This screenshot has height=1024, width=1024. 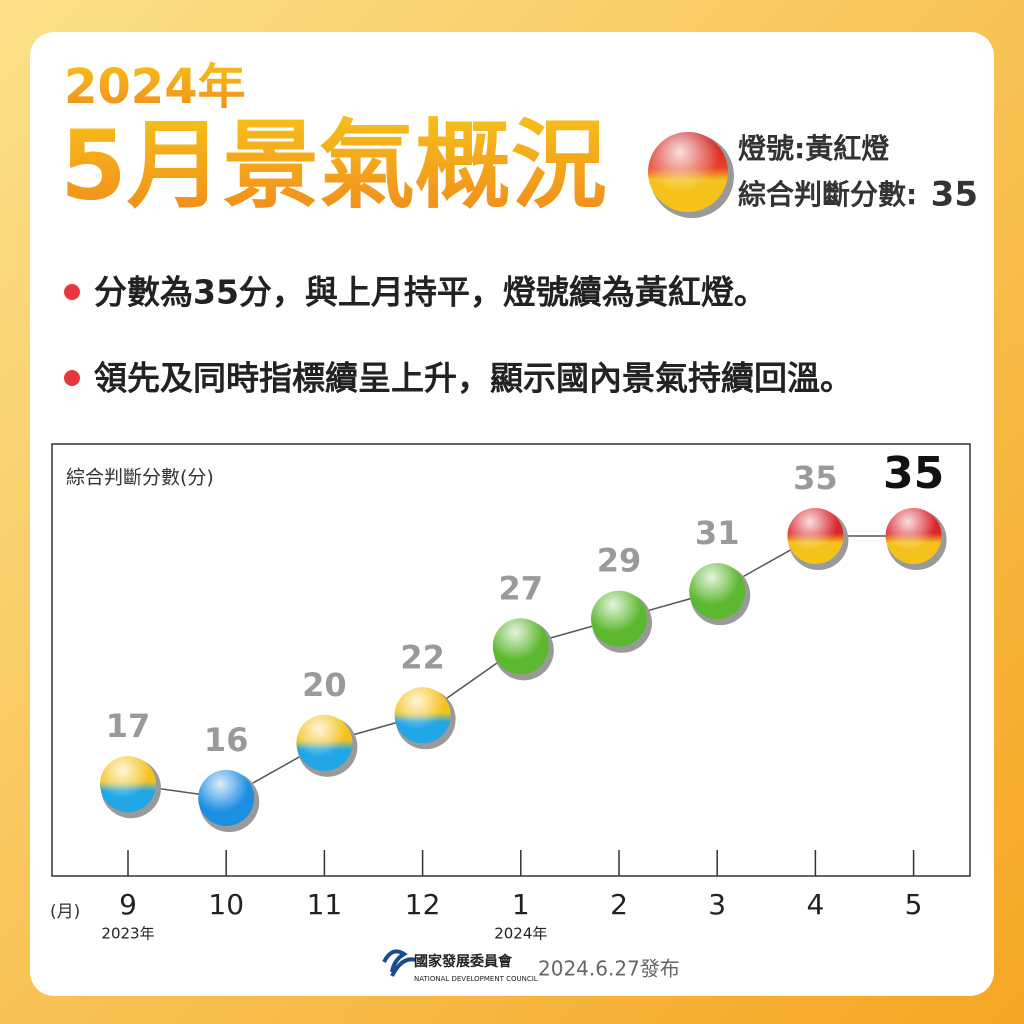 What do you see at coordinates (128, 726) in the screenshot?
I see `value-label: 17` at bounding box center [128, 726].